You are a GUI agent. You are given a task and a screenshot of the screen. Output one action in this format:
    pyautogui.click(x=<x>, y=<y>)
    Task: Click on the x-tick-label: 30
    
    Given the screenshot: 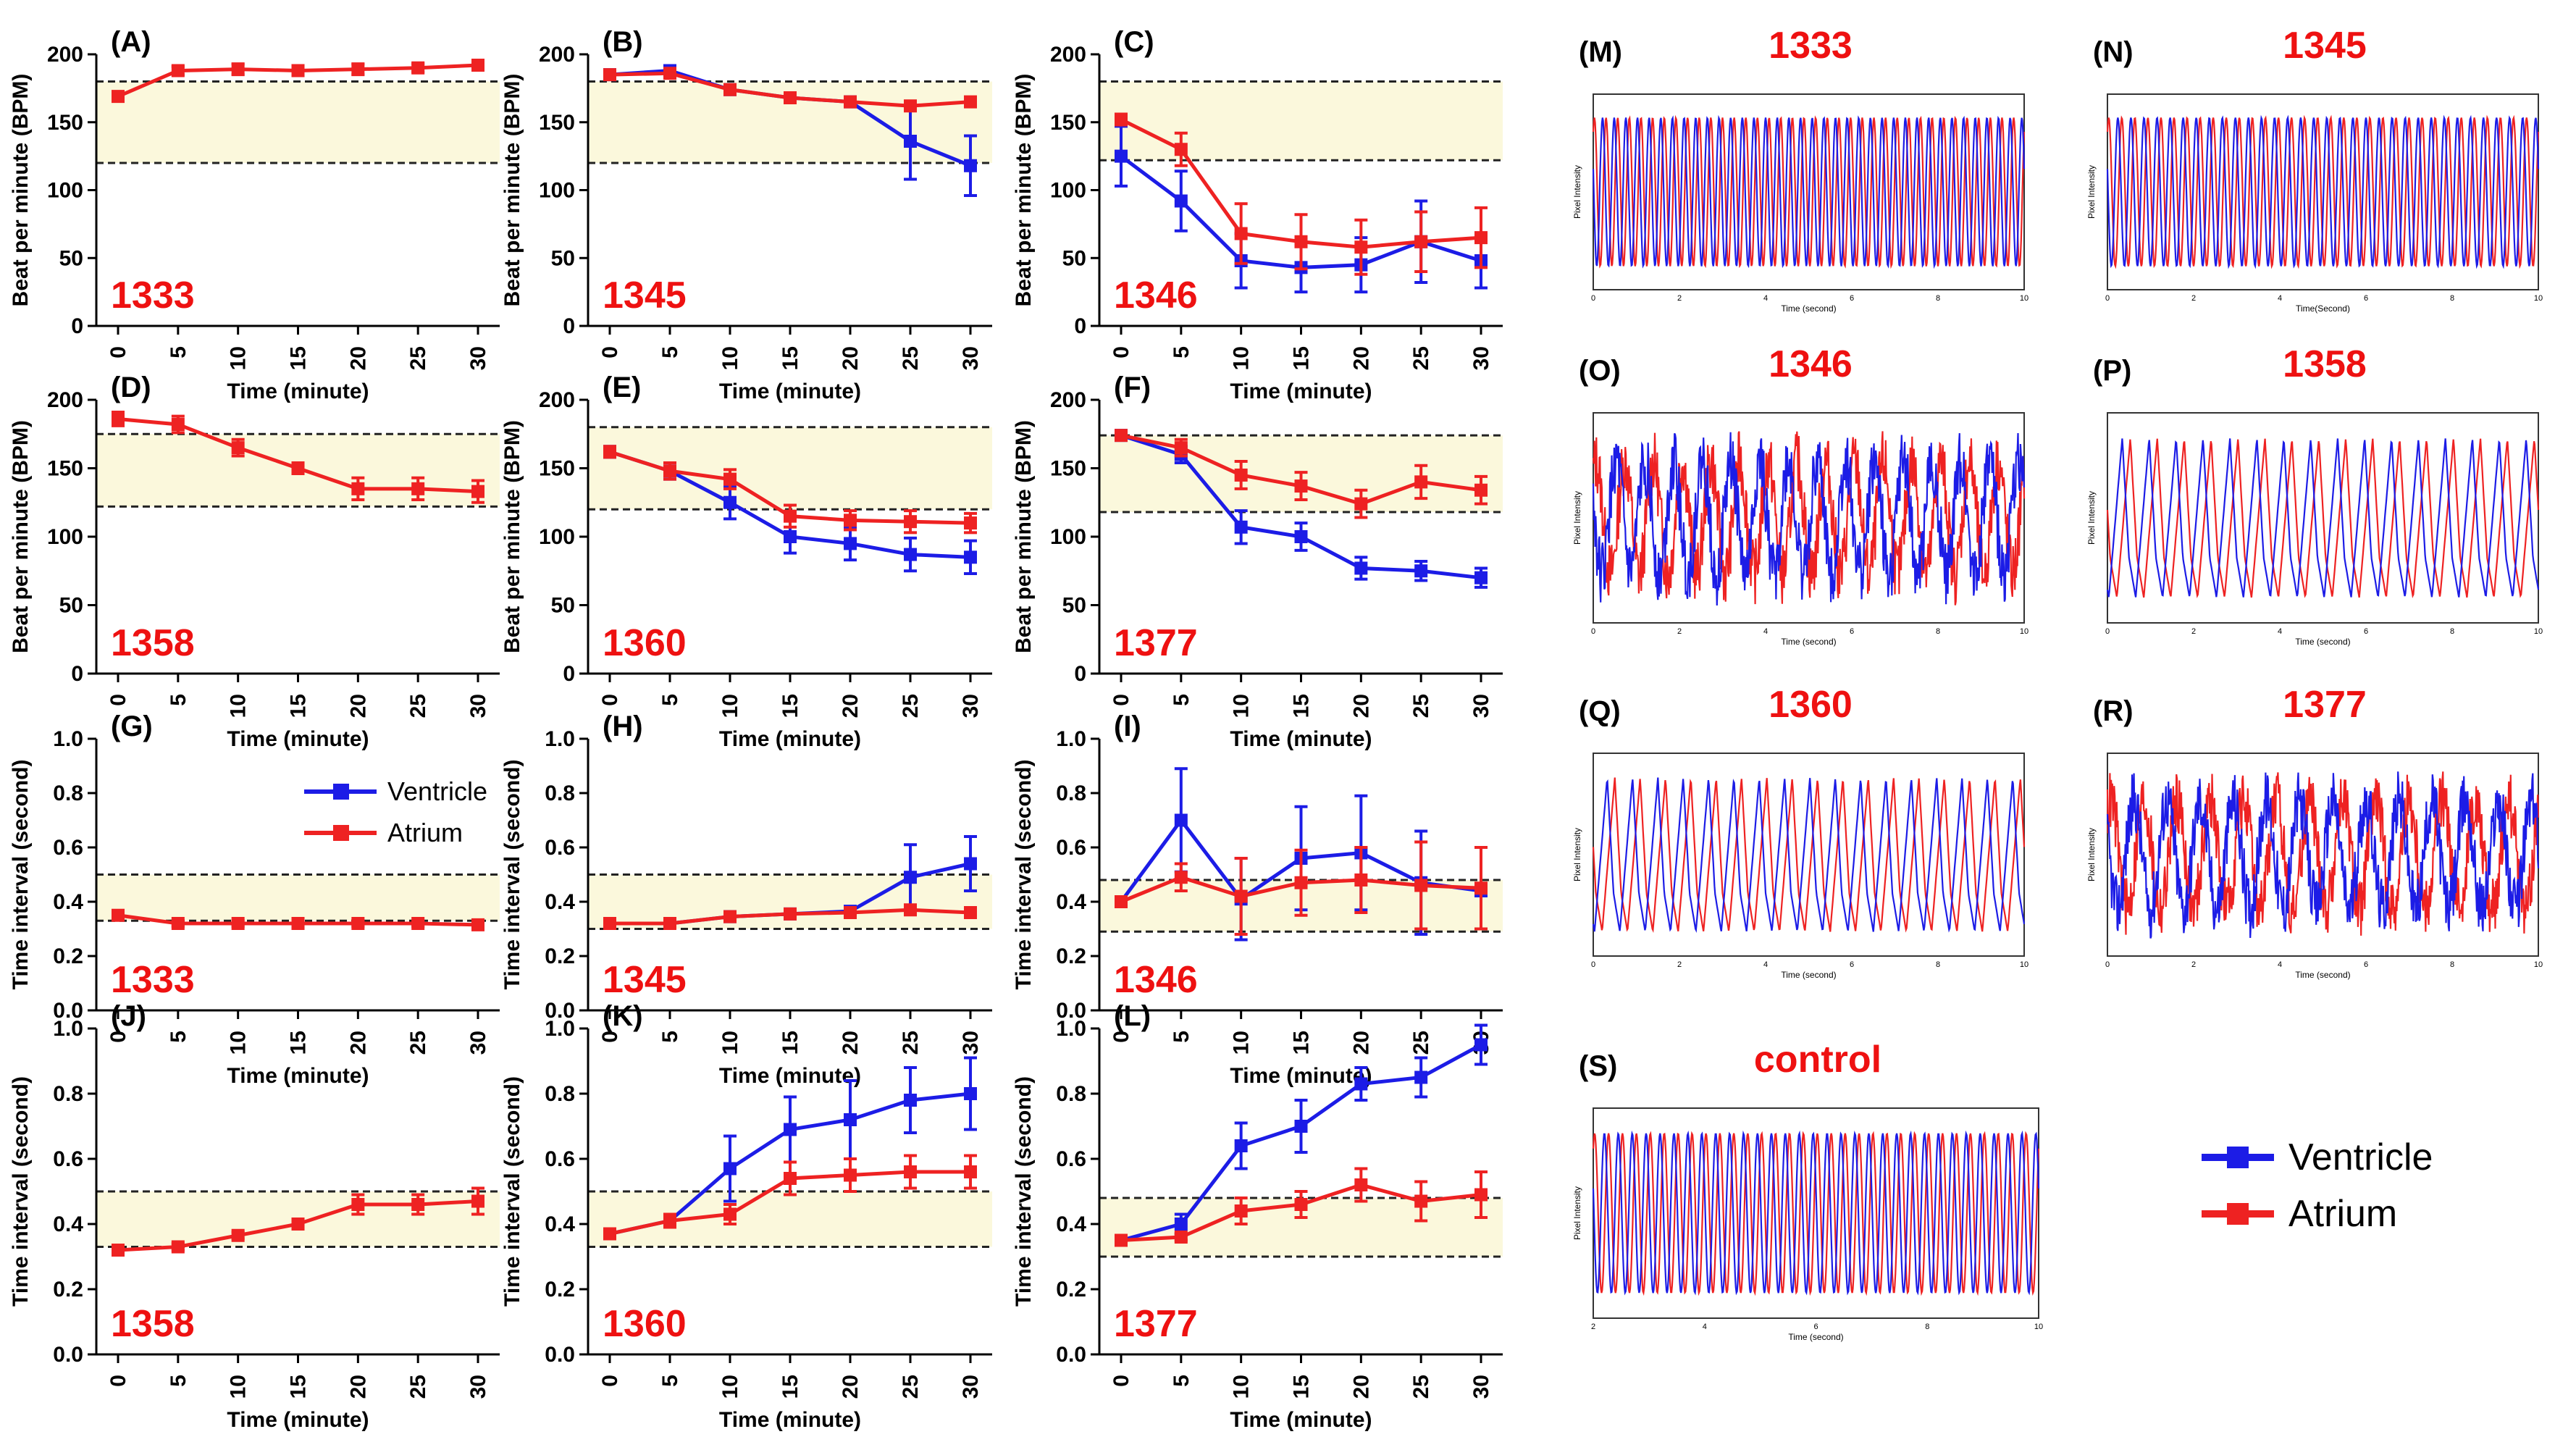 What is the action you would take?
    pyautogui.click(x=1481, y=1387)
    